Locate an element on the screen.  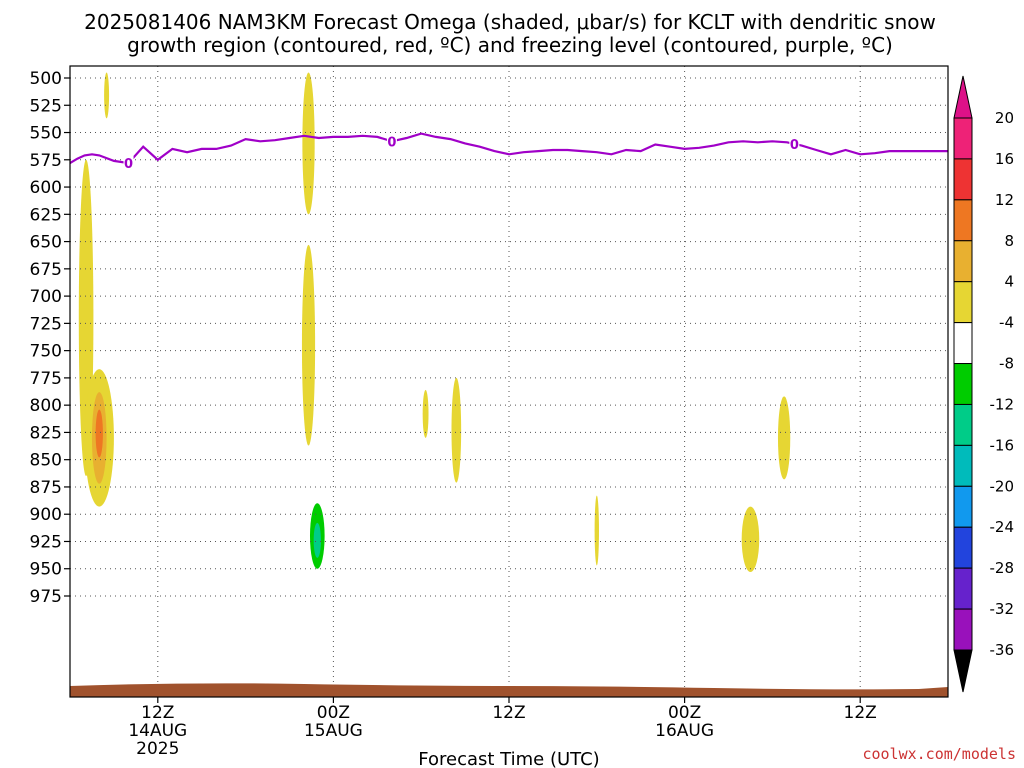
colorbar-label: -4 is located at coordinates (1006, 323).